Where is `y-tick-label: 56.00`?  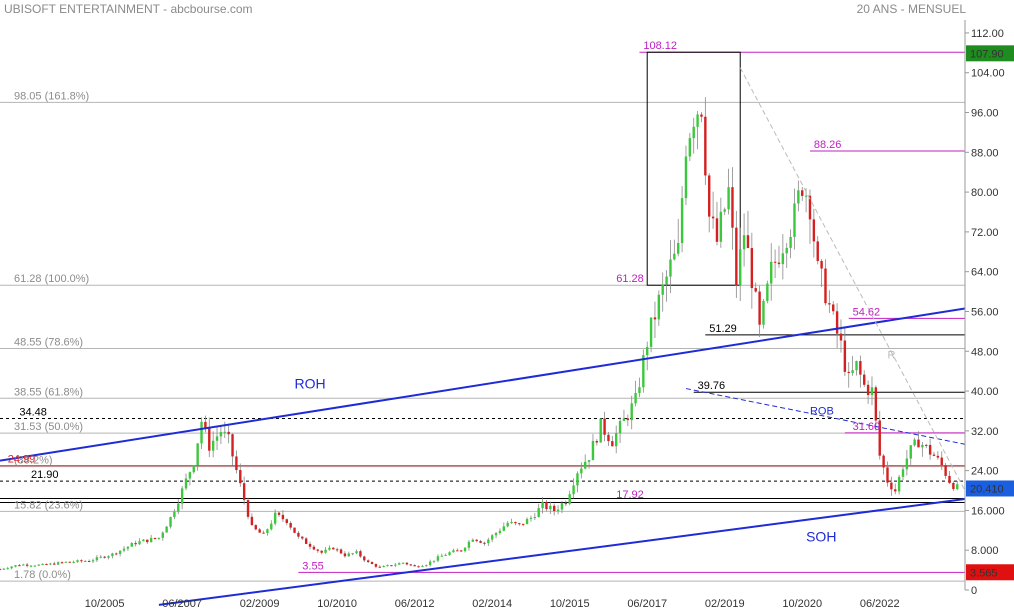
y-tick-label: 56.00 is located at coordinates (985, 312).